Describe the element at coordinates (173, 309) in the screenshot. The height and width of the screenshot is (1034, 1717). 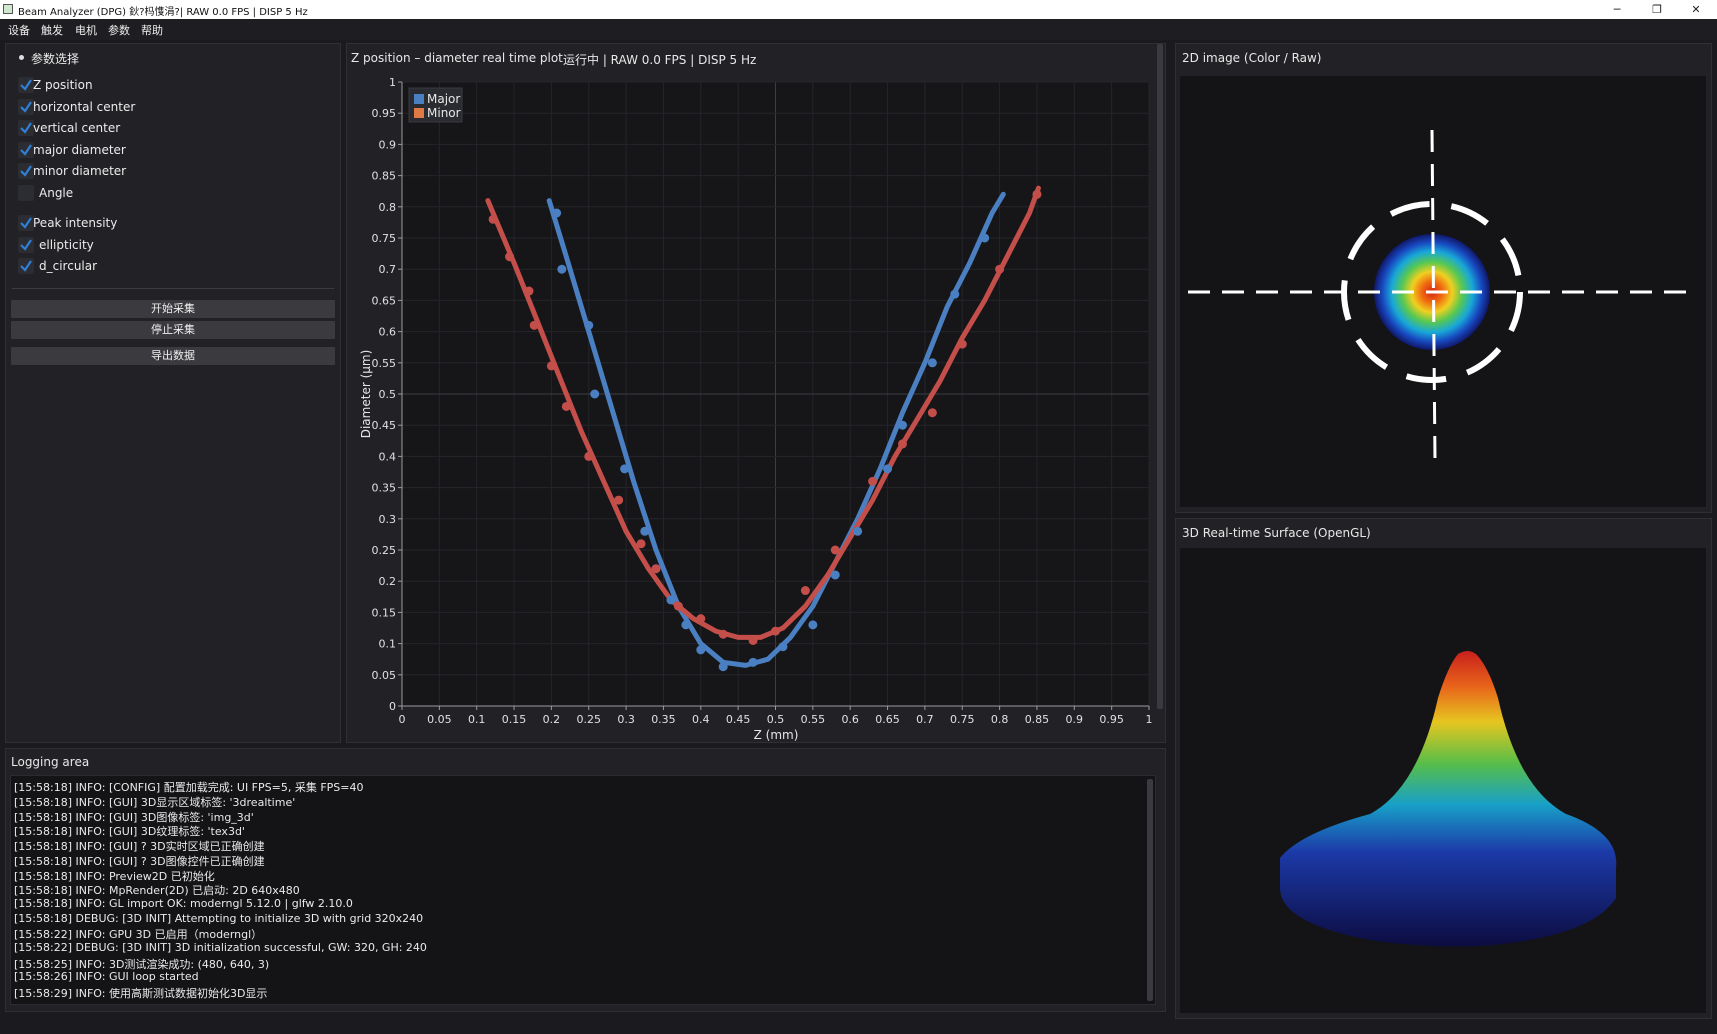
I see `start-capture-button: 开始采集` at that location.